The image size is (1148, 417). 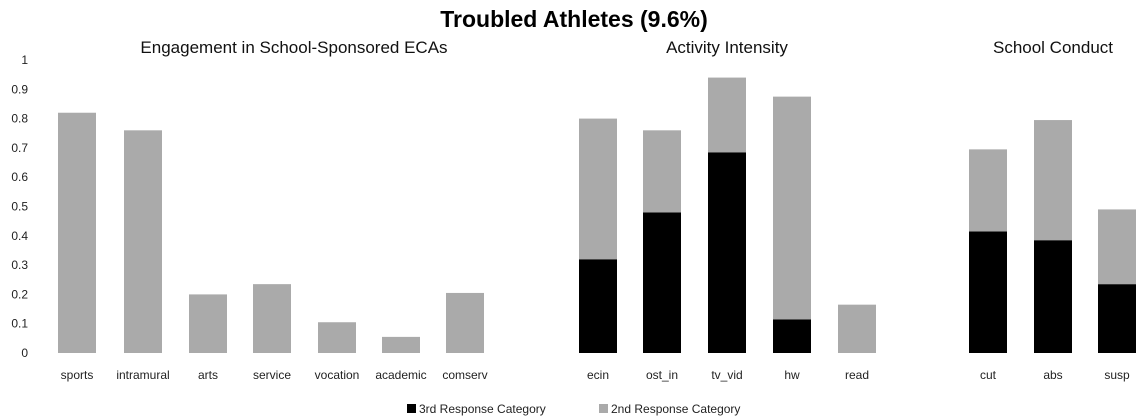 What do you see at coordinates (857, 328) in the screenshot?
I see `bar-2nd-read` at bounding box center [857, 328].